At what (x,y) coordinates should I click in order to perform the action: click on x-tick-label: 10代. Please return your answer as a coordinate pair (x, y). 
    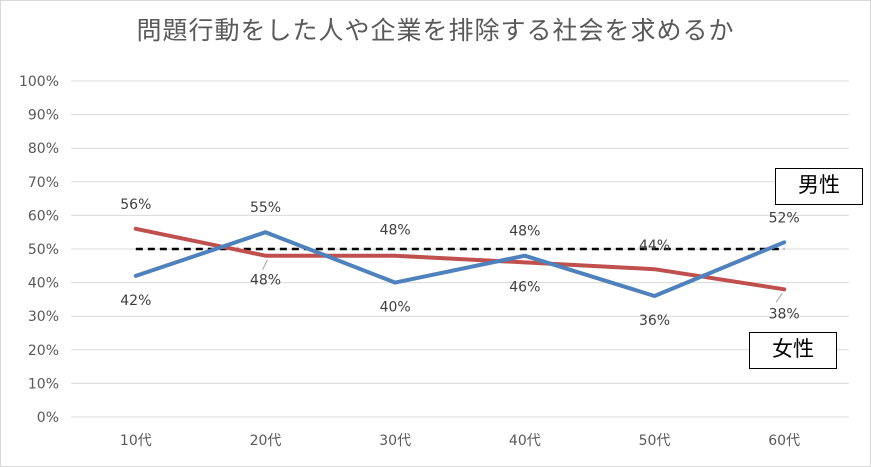
    Looking at the image, I should click on (136, 441).